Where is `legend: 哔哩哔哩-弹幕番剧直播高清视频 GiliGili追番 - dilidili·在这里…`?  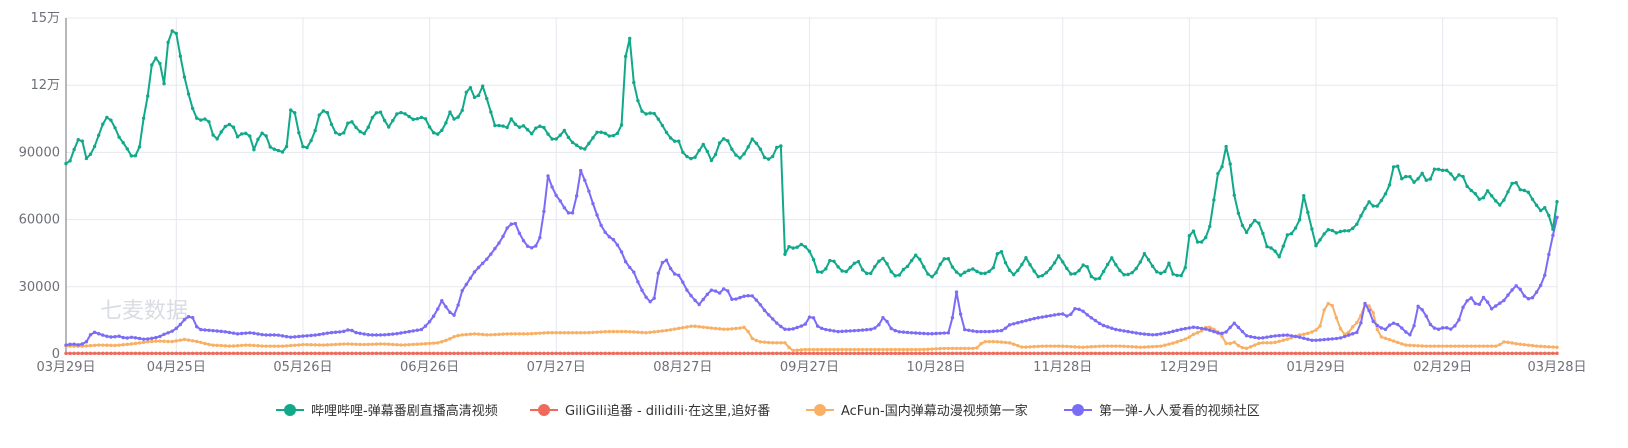
legend: 哔哩哔哩-弹幕番剧直播高清视频 GiliGili追番 - dilidili·在这里… is located at coordinates (768, 411).